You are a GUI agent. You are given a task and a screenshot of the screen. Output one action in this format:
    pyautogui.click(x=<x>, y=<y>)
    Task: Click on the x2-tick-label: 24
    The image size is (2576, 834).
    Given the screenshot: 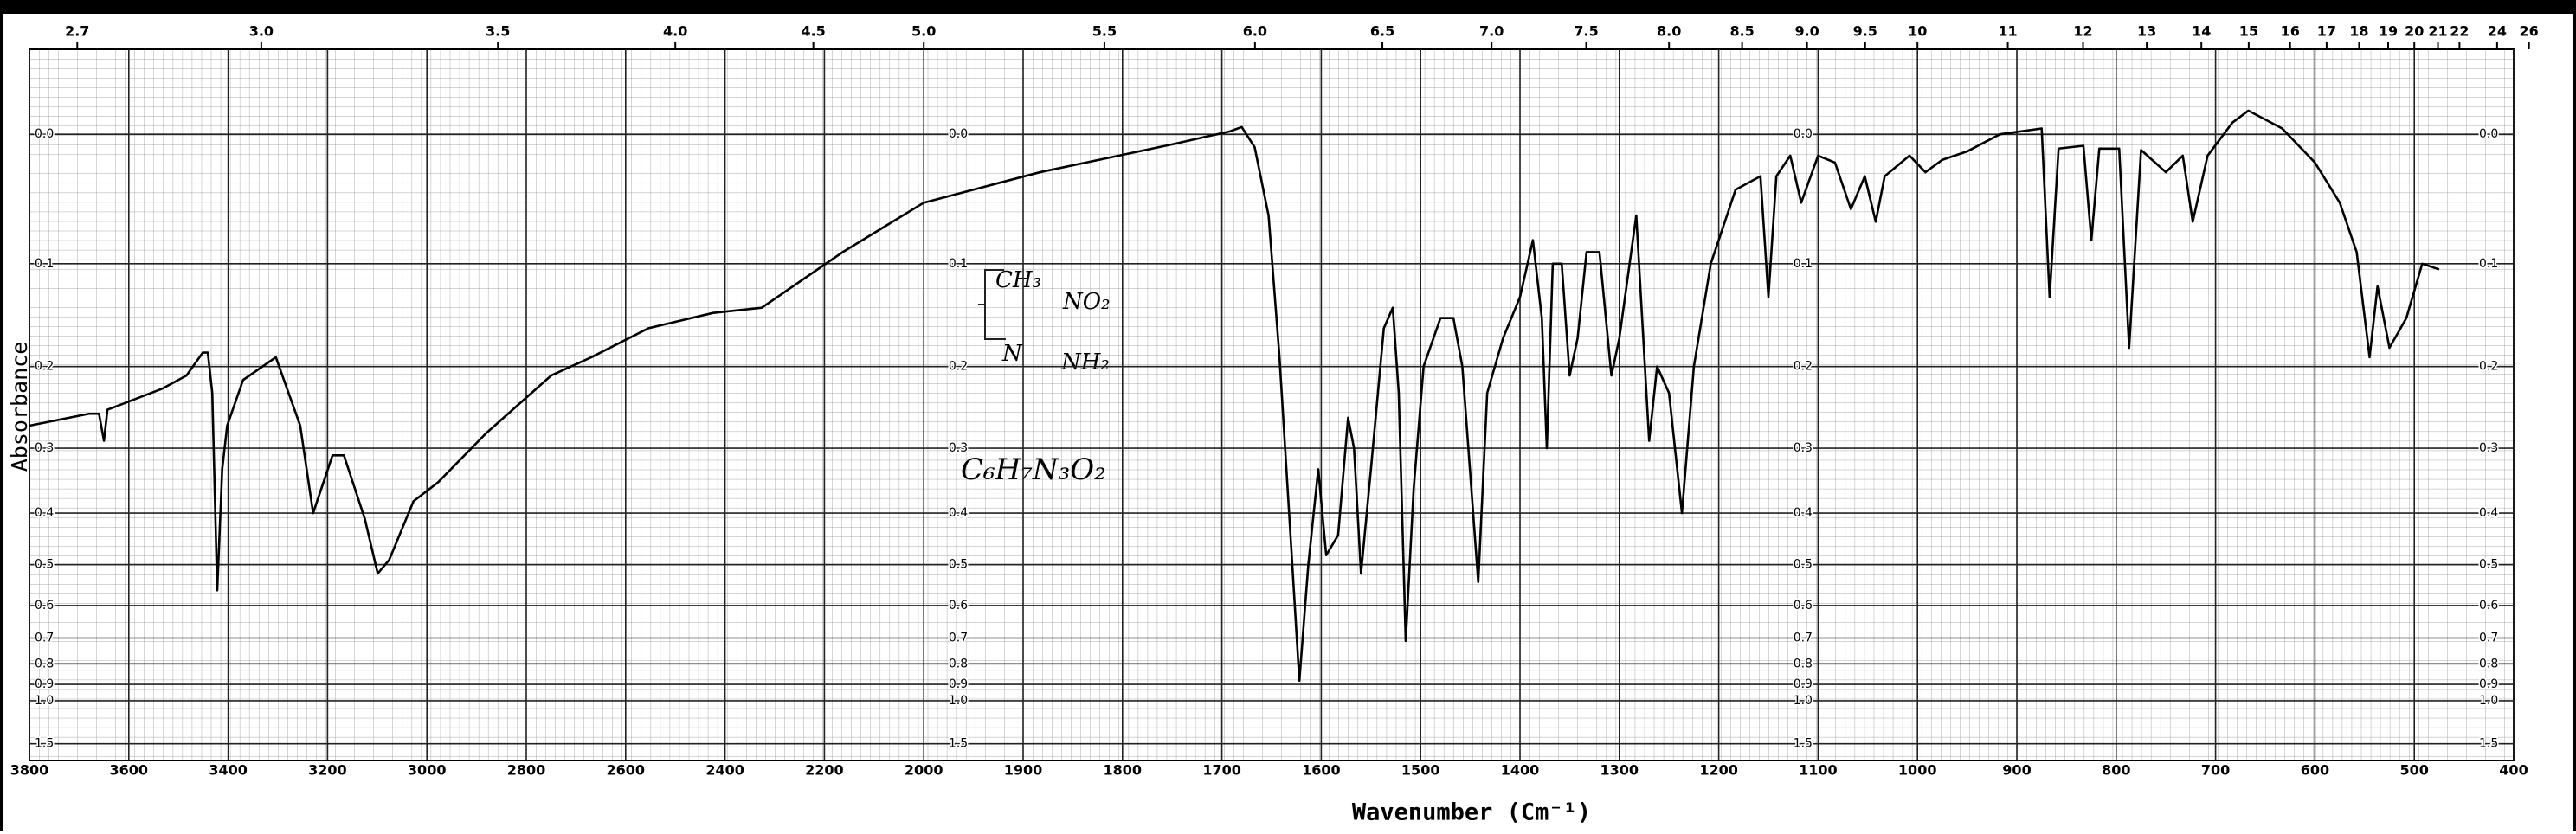 What is the action you would take?
    pyautogui.click(x=2497, y=31)
    